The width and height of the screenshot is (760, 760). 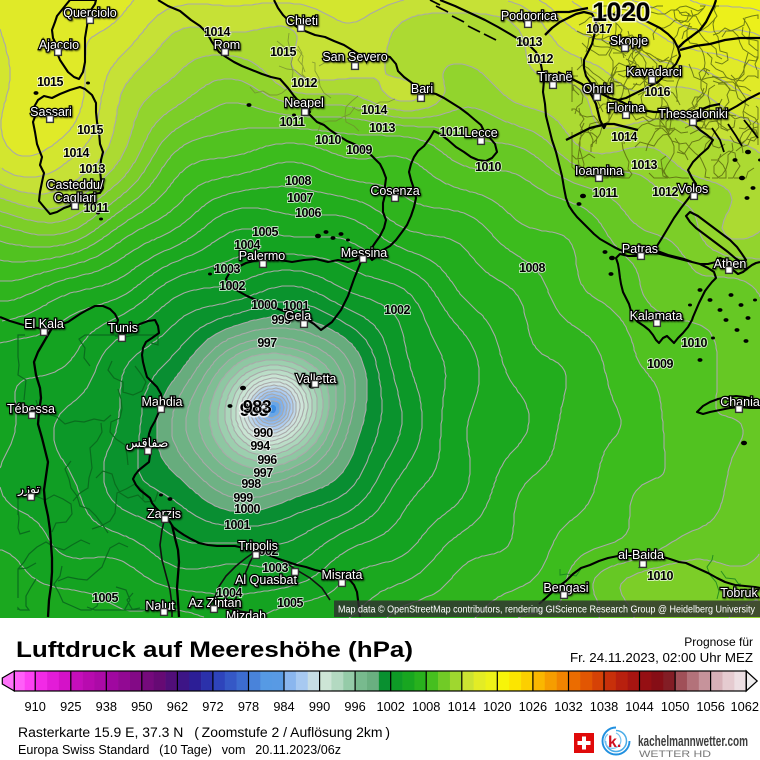 I want to click on svg-text: Bengasi, so click(x=565, y=588).